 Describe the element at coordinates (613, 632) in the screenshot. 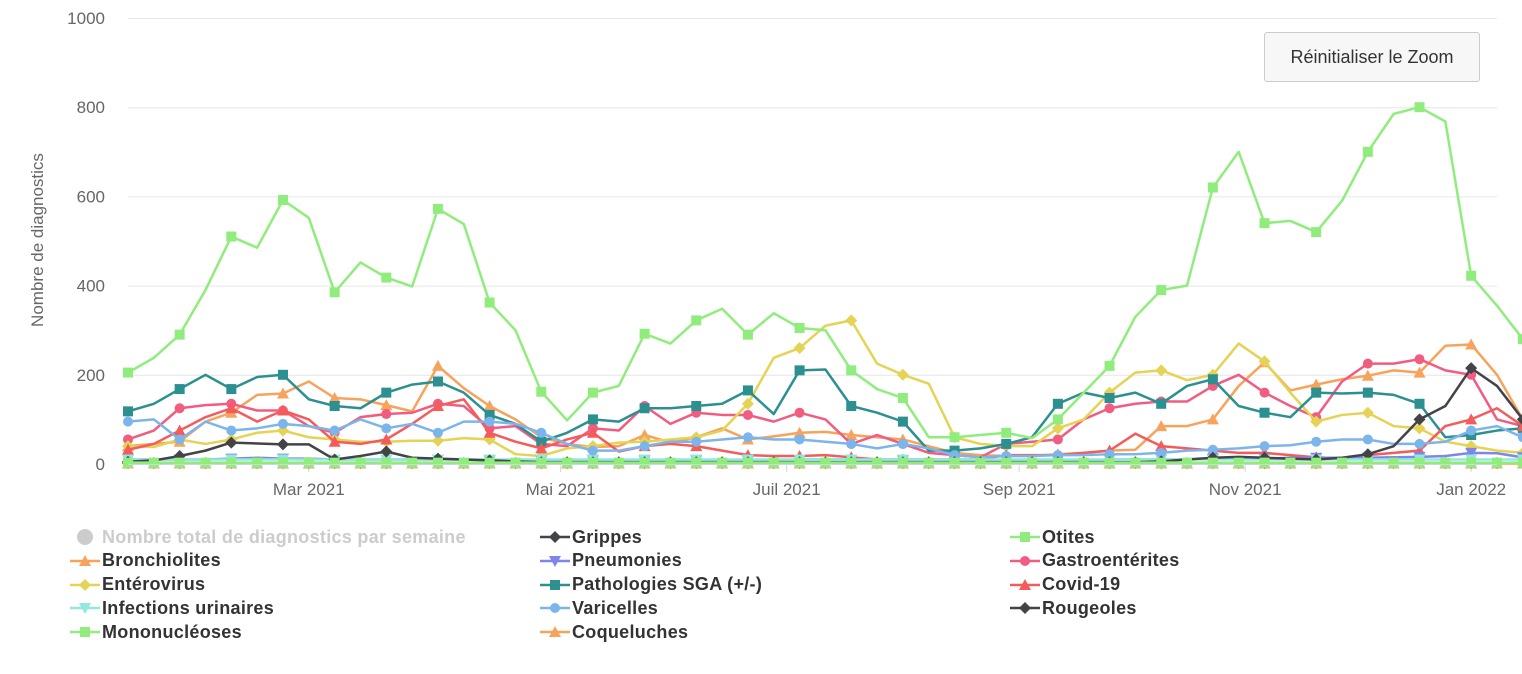

I see `legend-item-coqueluches: Coqueluches` at that location.